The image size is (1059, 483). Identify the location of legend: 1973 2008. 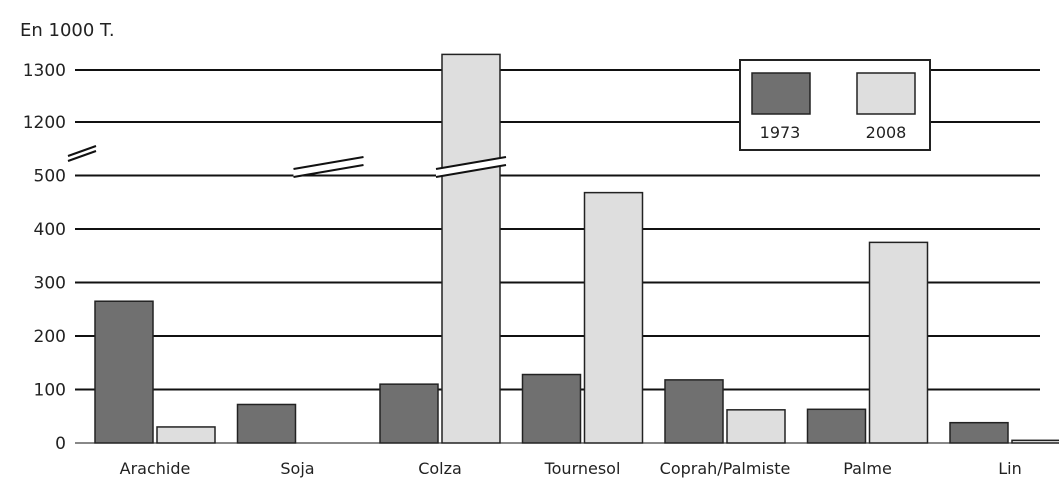
(835, 105).